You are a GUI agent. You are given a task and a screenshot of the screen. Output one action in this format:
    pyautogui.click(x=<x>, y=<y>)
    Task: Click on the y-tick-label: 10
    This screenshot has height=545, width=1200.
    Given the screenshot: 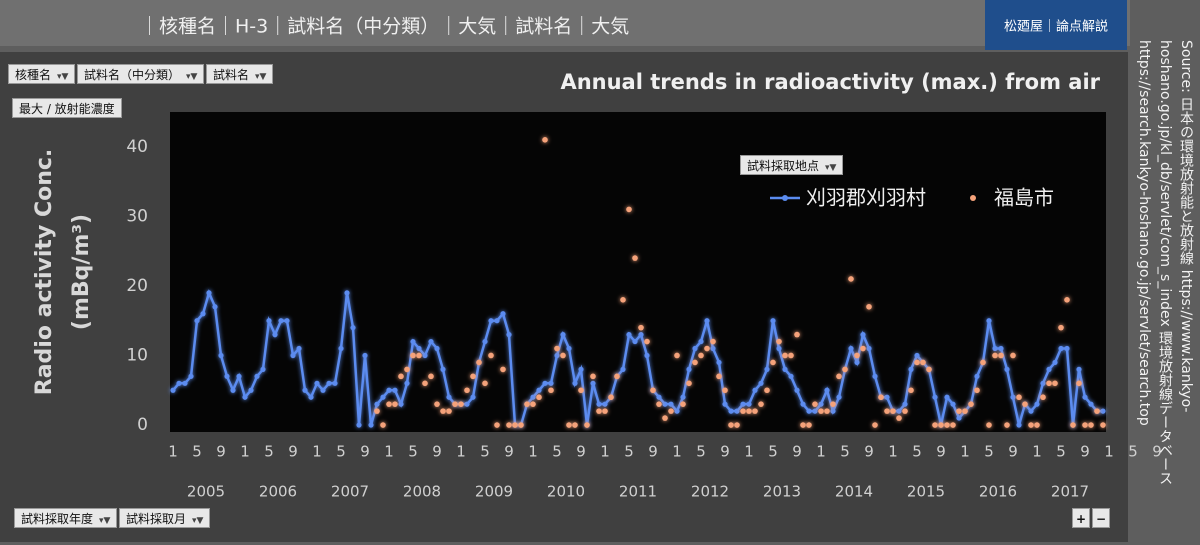 What is the action you would take?
    pyautogui.click(x=137, y=355)
    